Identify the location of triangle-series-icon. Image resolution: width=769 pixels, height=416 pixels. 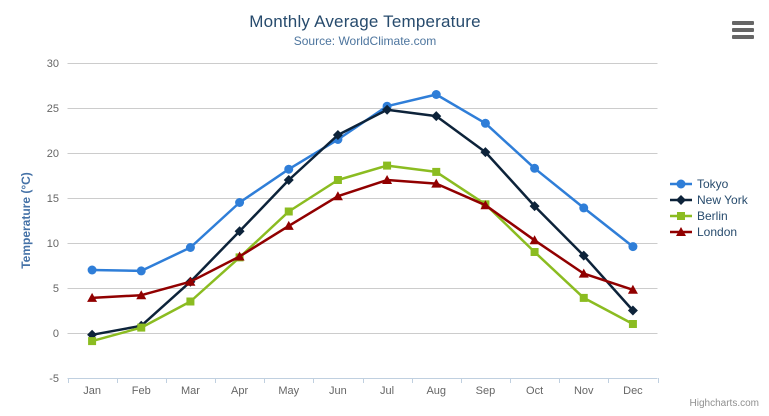
(681, 231).